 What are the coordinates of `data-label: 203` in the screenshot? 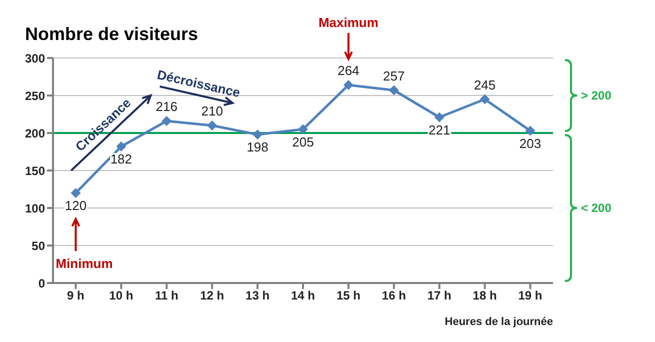 It's located at (530, 143).